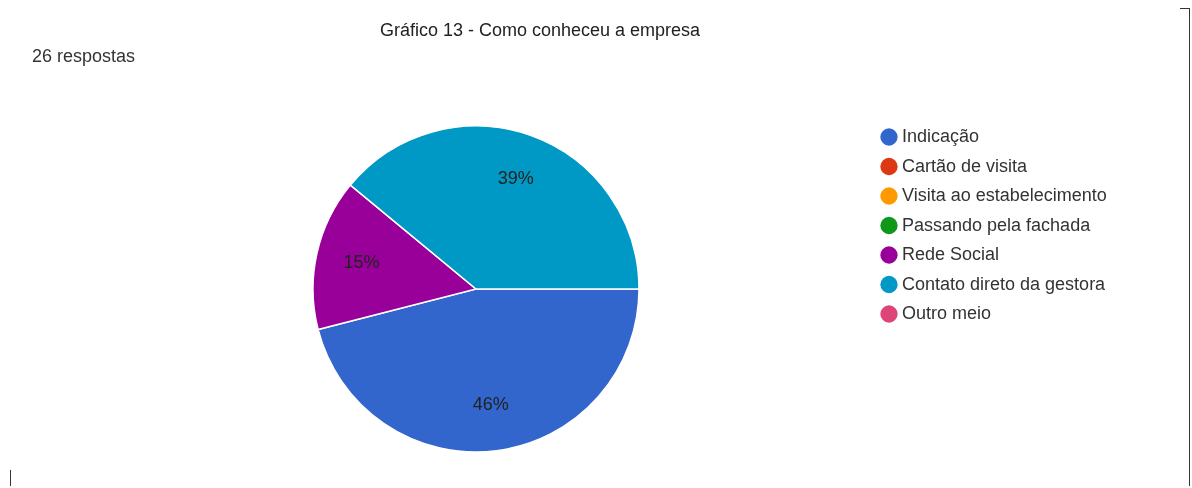 The image size is (1192, 488). Describe the element at coordinates (361, 262) in the screenshot. I see `data-label: 15%` at that location.